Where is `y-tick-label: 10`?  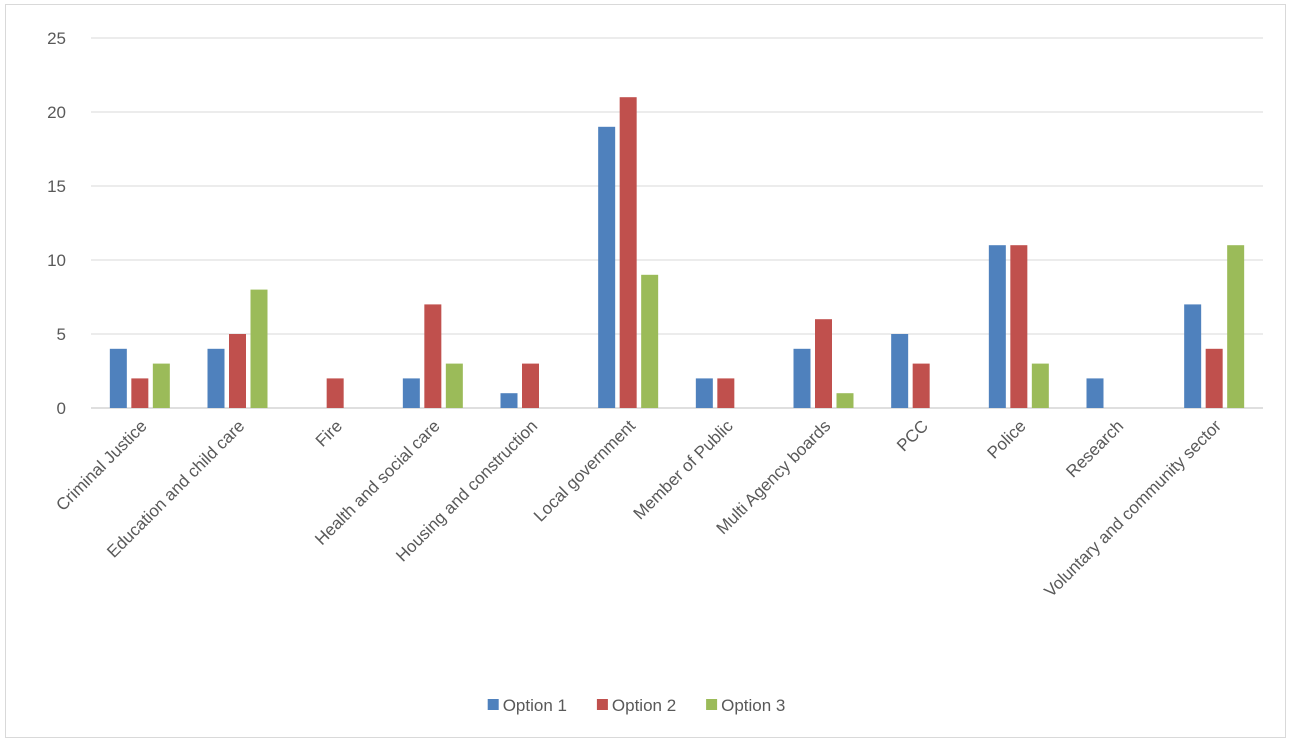
y-tick-label: 10 is located at coordinates (56, 260).